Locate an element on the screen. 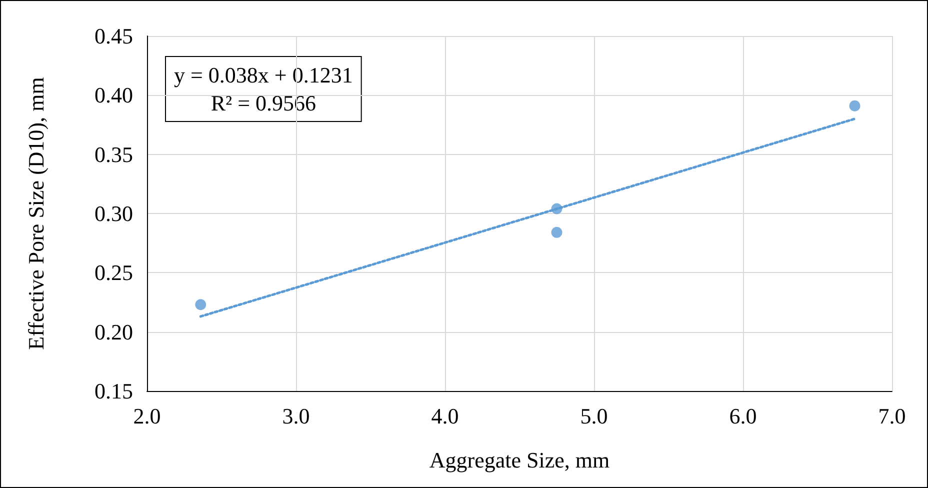  x-tick-label: 5.0 is located at coordinates (594, 416).